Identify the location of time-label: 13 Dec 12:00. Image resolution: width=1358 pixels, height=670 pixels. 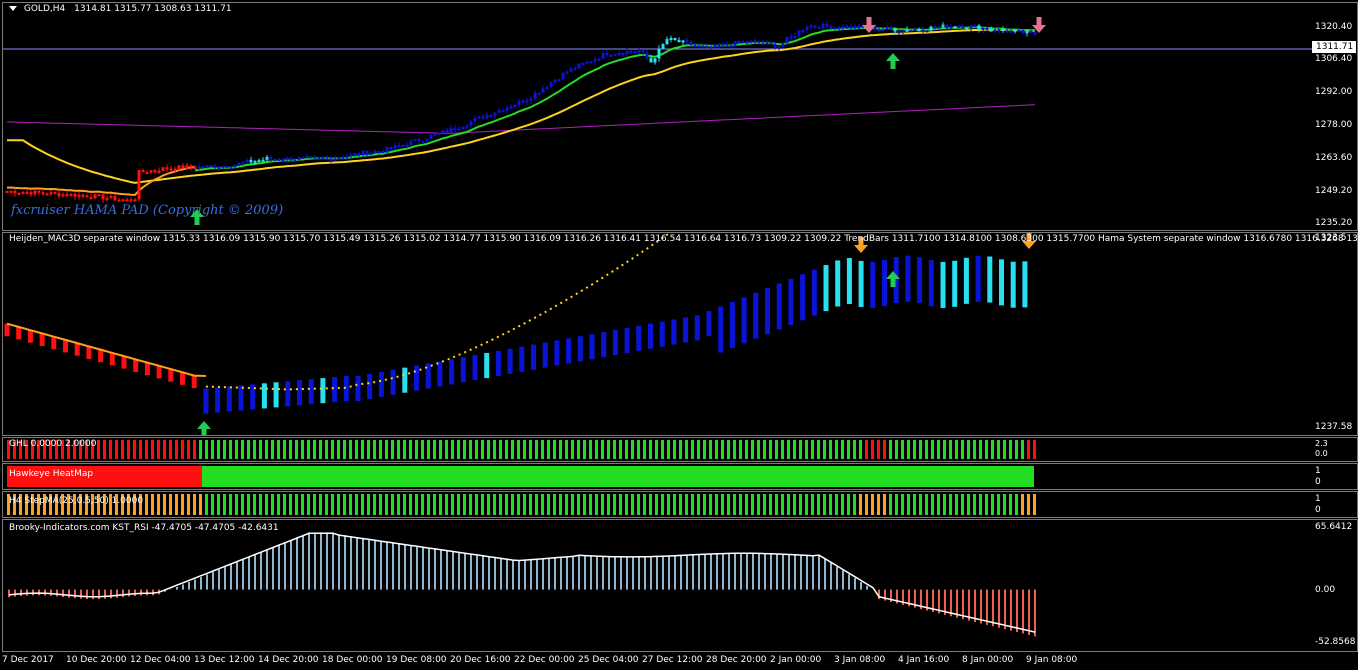
(224, 660).